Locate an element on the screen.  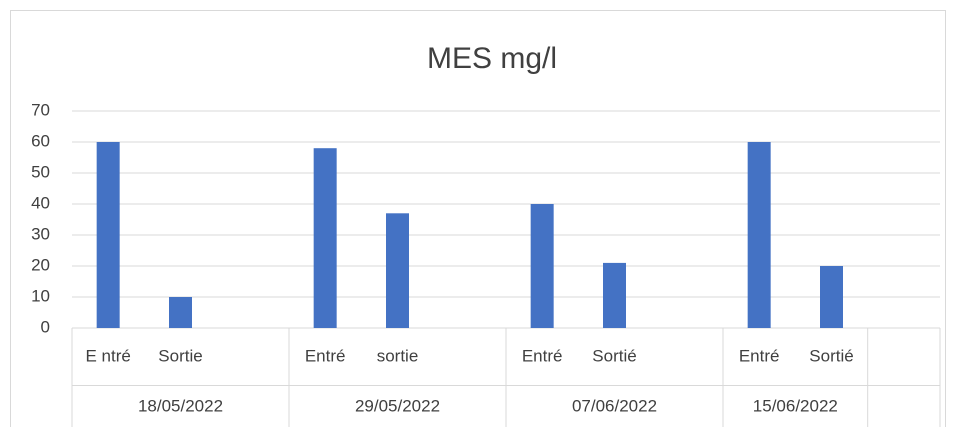
y-tick-label: 20 is located at coordinates (40, 264).